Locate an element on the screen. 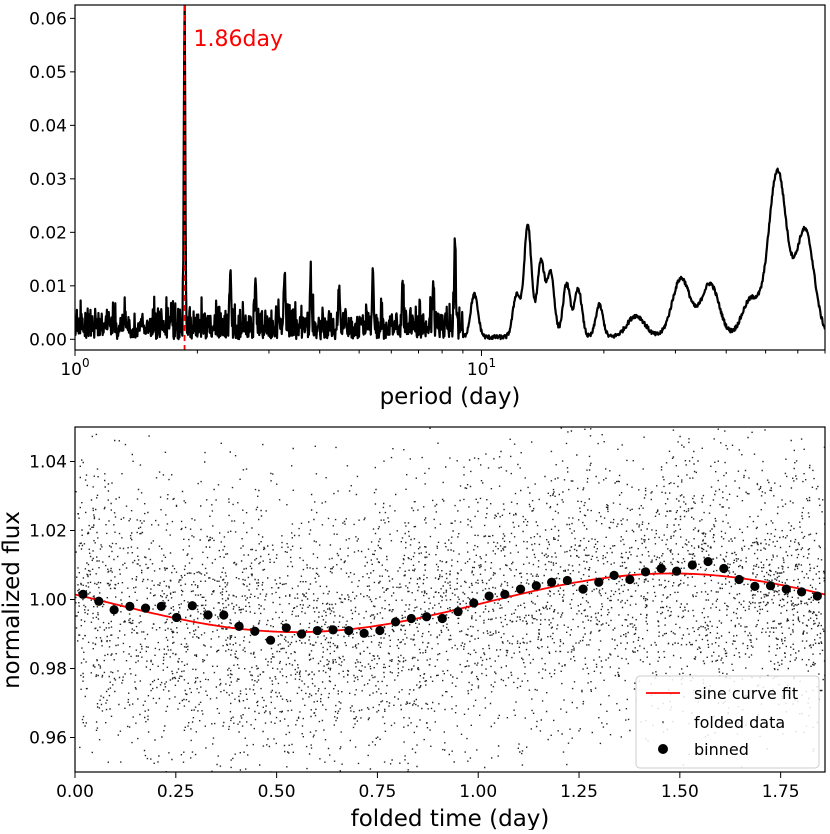 The image size is (830, 834). y-tick-label: 0.00 is located at coordinates (48, 340).